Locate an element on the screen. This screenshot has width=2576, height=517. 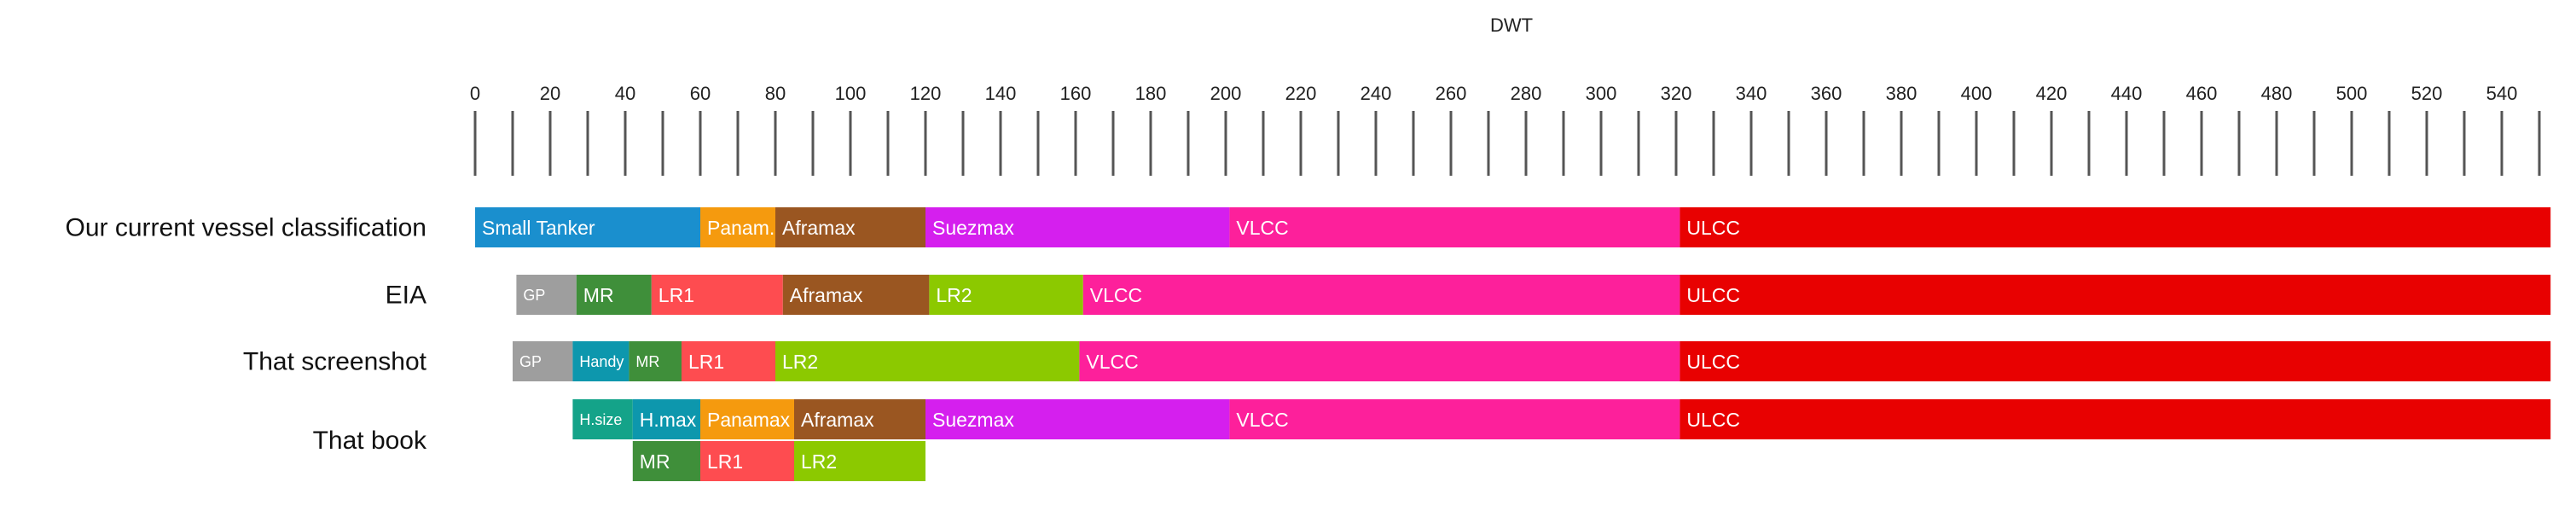
segment-label: Handy is located at coordinates (601, 361).